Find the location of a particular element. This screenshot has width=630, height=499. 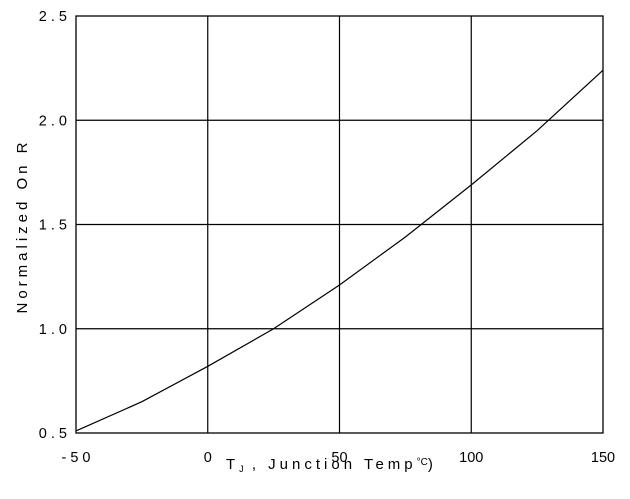

y-tick-label: 2 . 0 is located at coordinates (53, 121).